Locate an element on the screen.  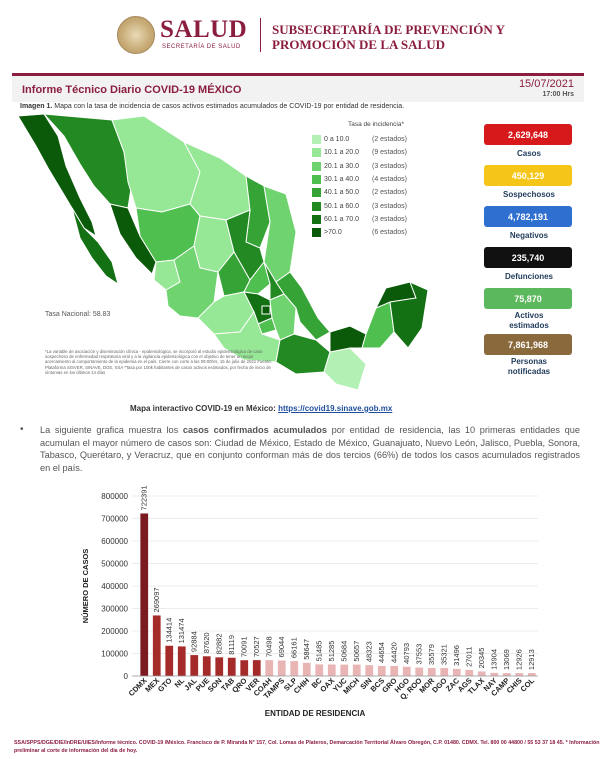
data-label: 31496 is located at coordinates (456, 655).